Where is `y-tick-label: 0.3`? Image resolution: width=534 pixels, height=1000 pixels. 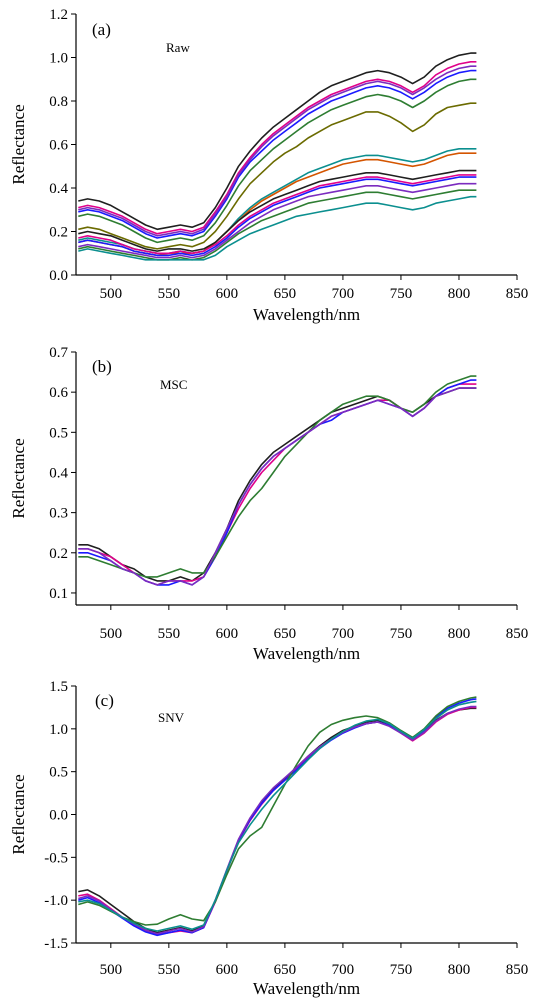
y-tick-label: 0.3 is located at coordinates (58, 514).